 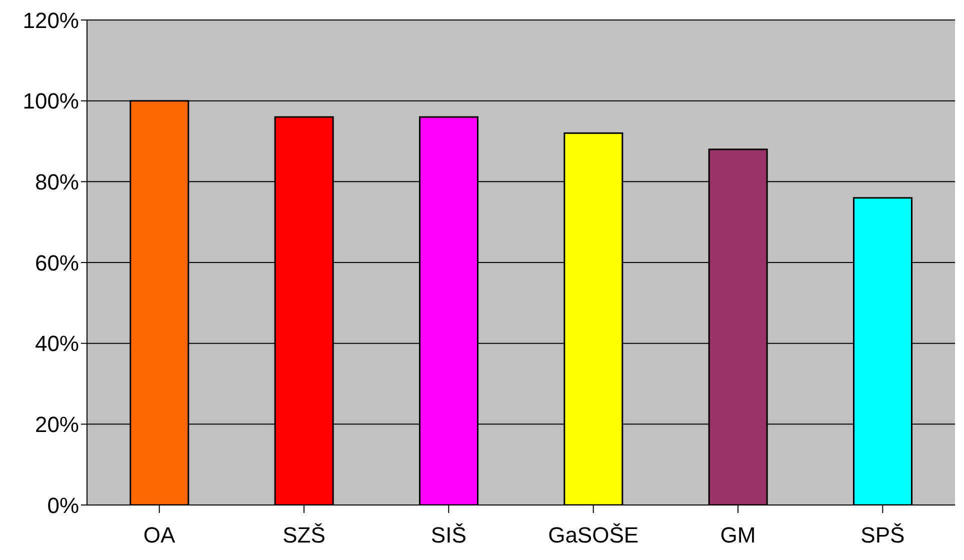 What do you see at coordinates (56, 263) in the screenshot?
I see `y-tick-label: 60%` at bounding box center [56, 263].